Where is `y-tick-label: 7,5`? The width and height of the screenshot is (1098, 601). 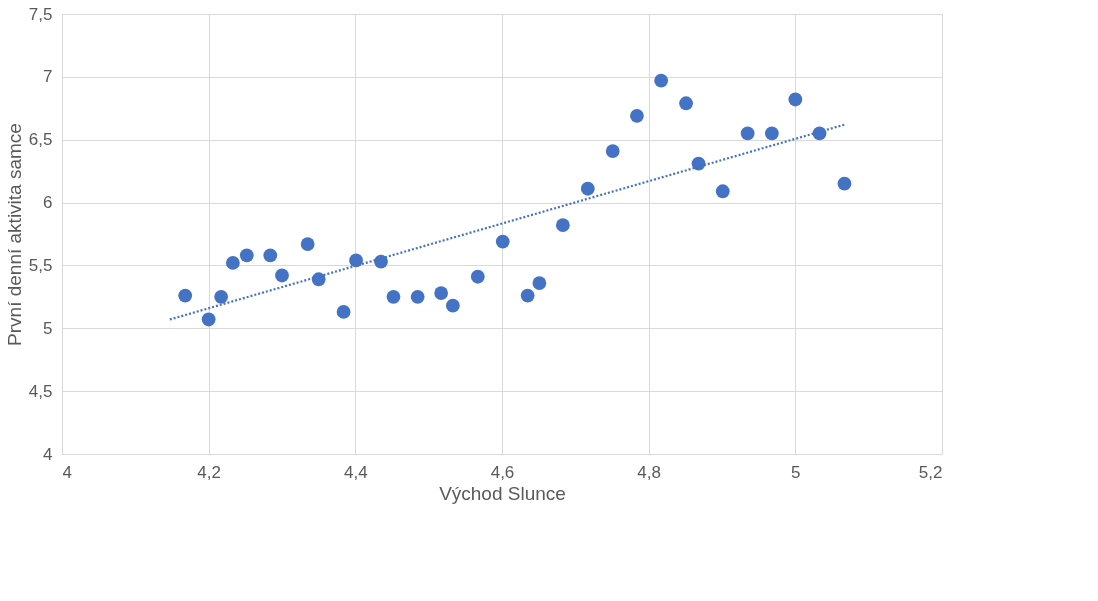
y-tick-label: 7,5 is located at coordinates (40, 14).